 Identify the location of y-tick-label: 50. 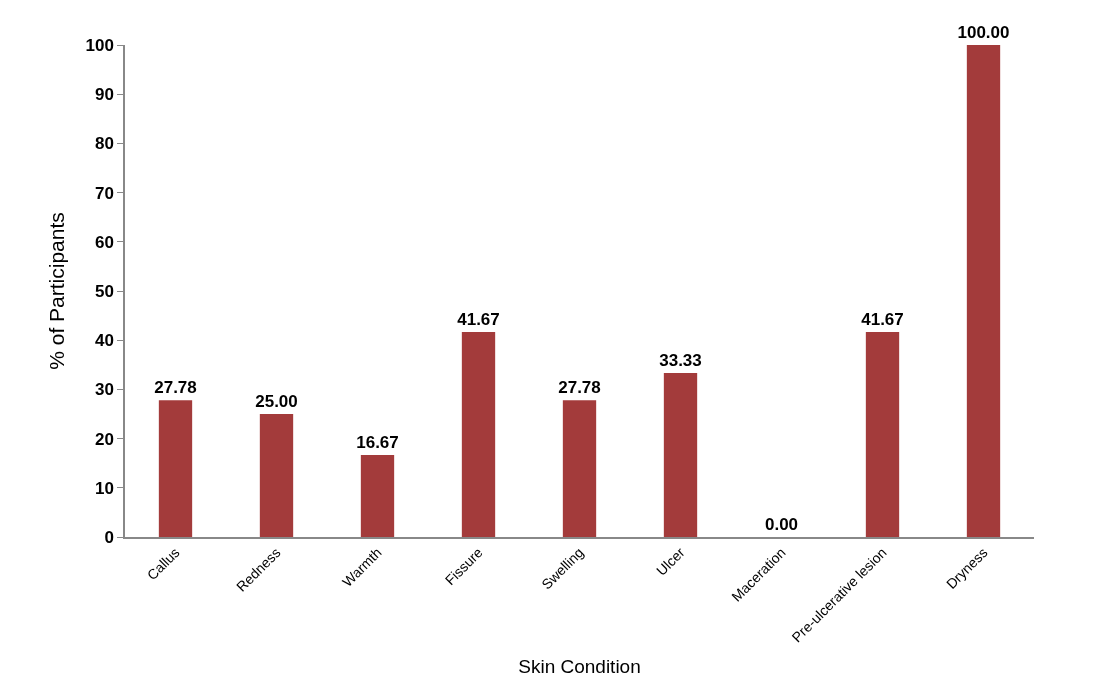
(104, 291).